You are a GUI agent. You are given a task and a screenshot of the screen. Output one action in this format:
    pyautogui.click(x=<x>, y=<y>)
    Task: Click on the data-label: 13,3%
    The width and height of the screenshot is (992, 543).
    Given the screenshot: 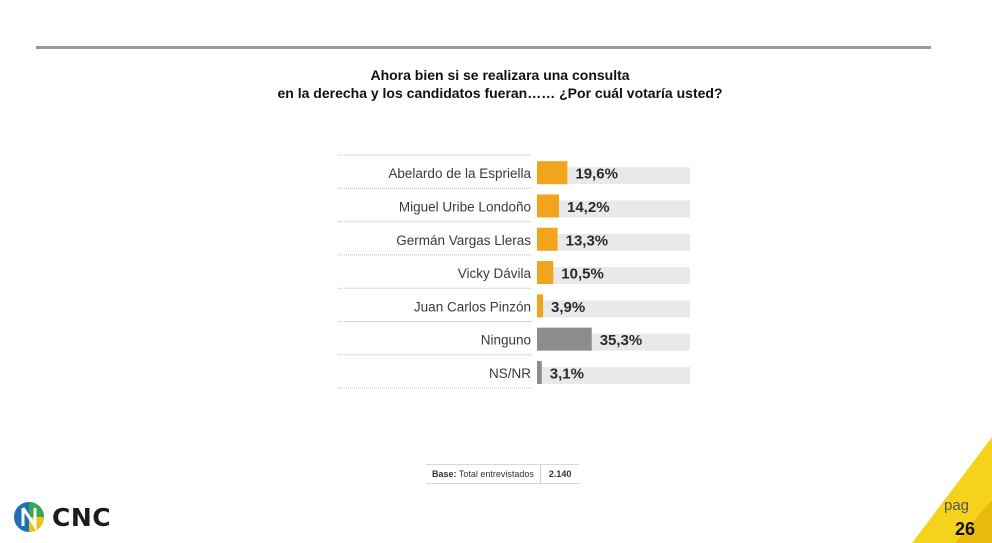 What is the action you would take?
    pyautogui.click(x=587, y=240)
    